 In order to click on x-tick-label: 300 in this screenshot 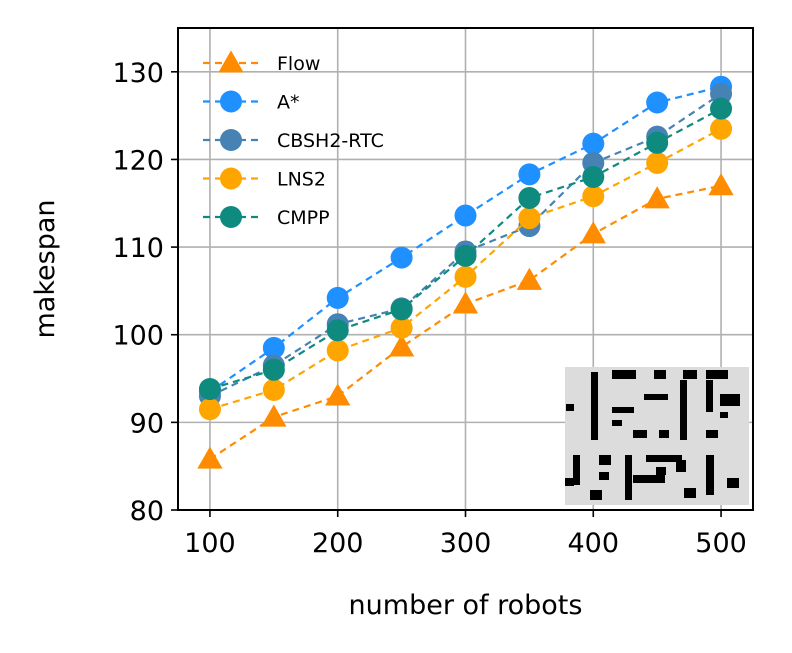, I will do `click(466, 543)`.